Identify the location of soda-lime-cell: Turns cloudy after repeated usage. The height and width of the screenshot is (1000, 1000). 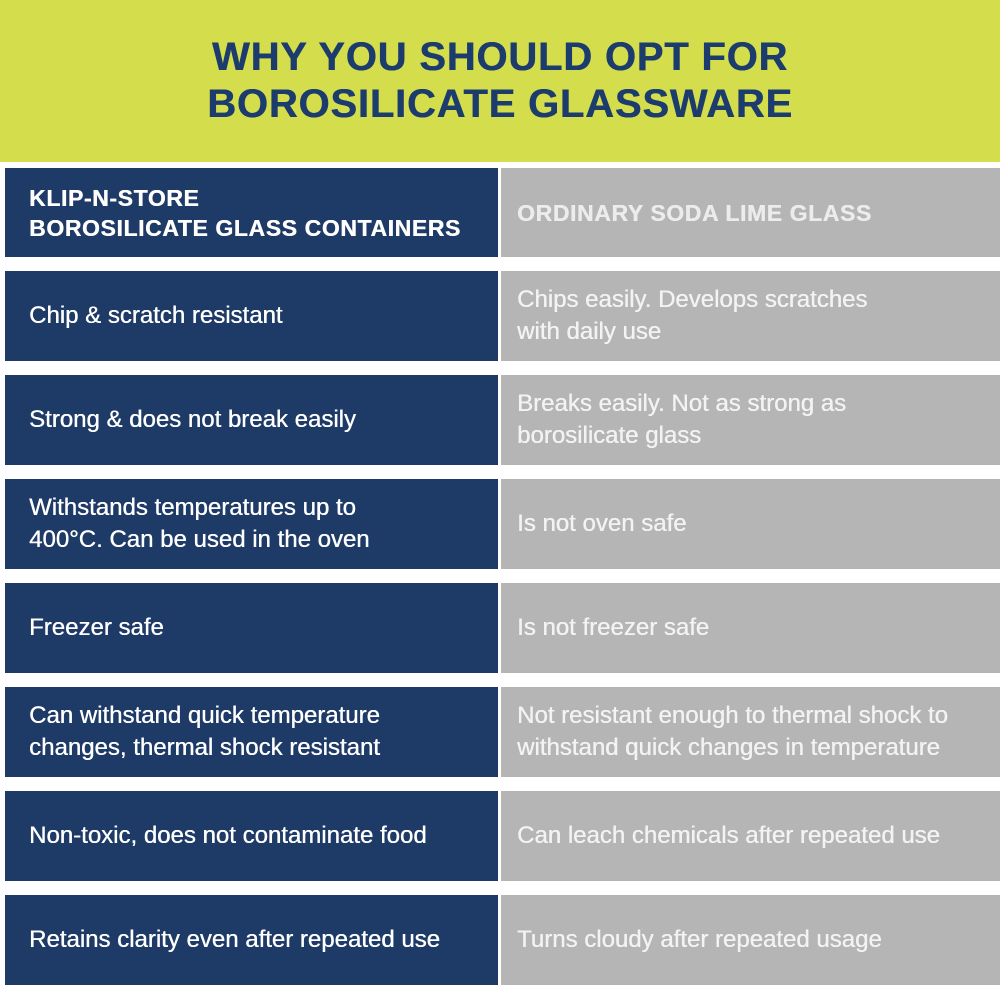
(750, 940).